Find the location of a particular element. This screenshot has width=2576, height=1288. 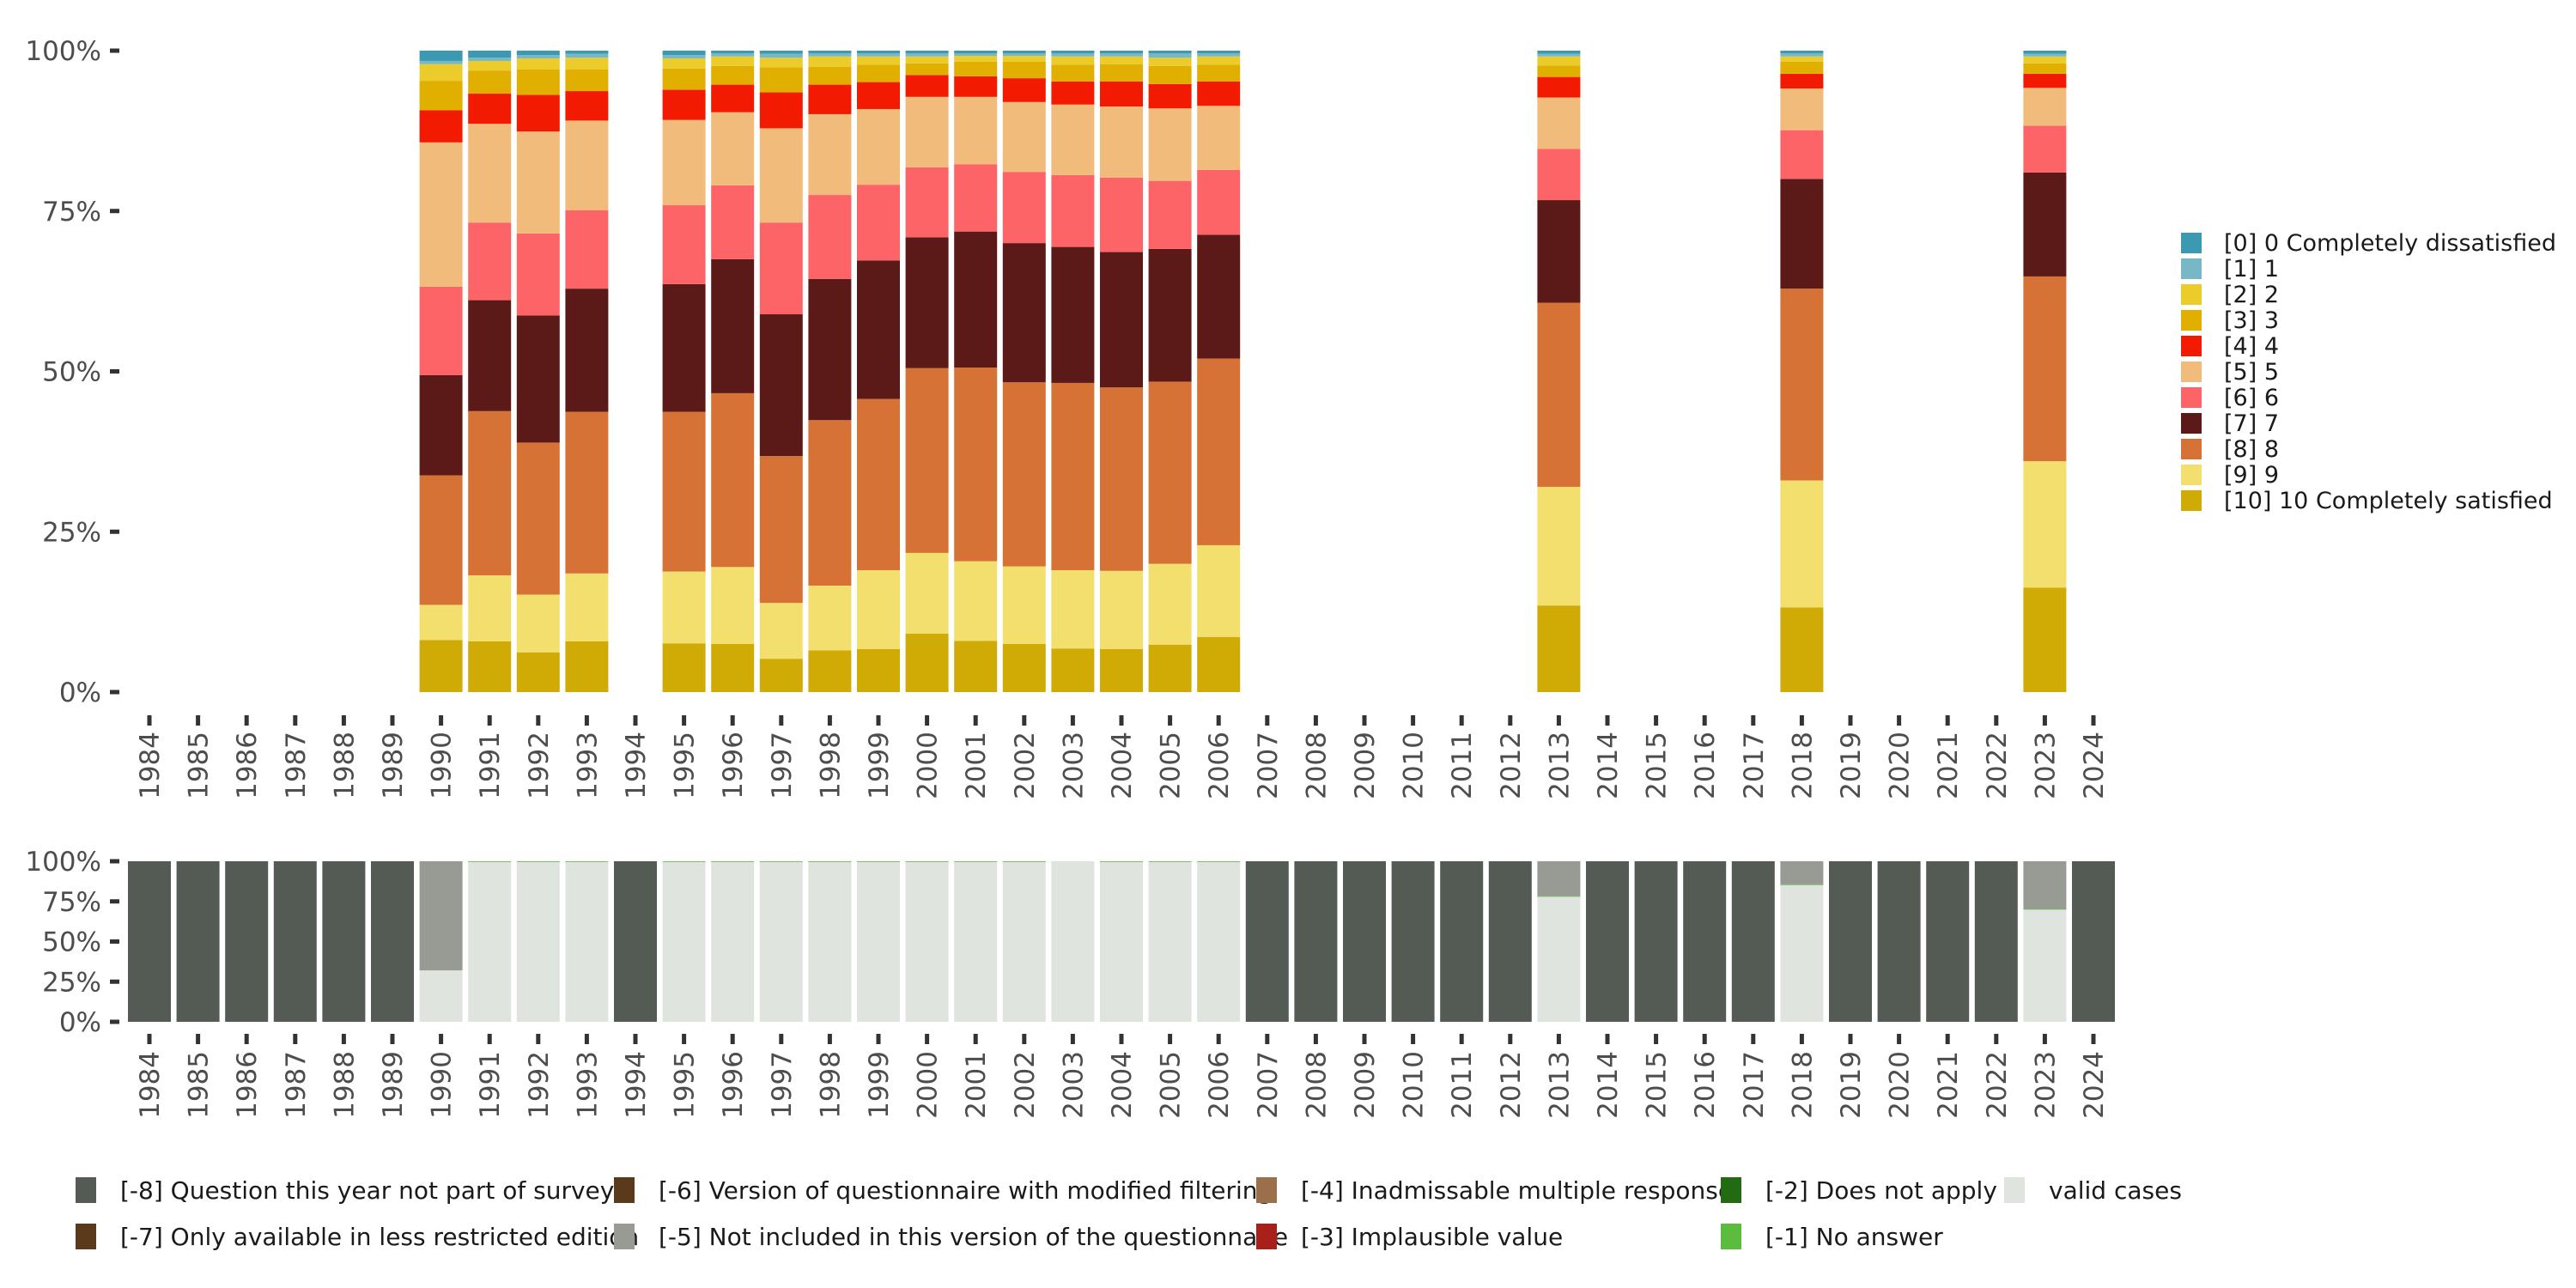

top-xtick-label: 2014 is located at coordinates (1609, 766).